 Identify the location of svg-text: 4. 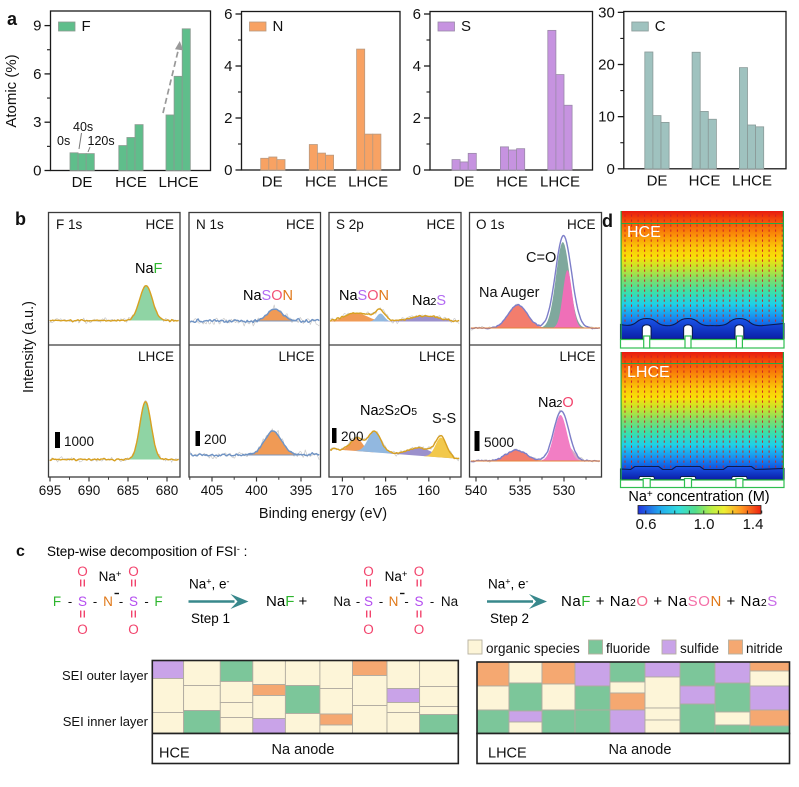
(417, 66).